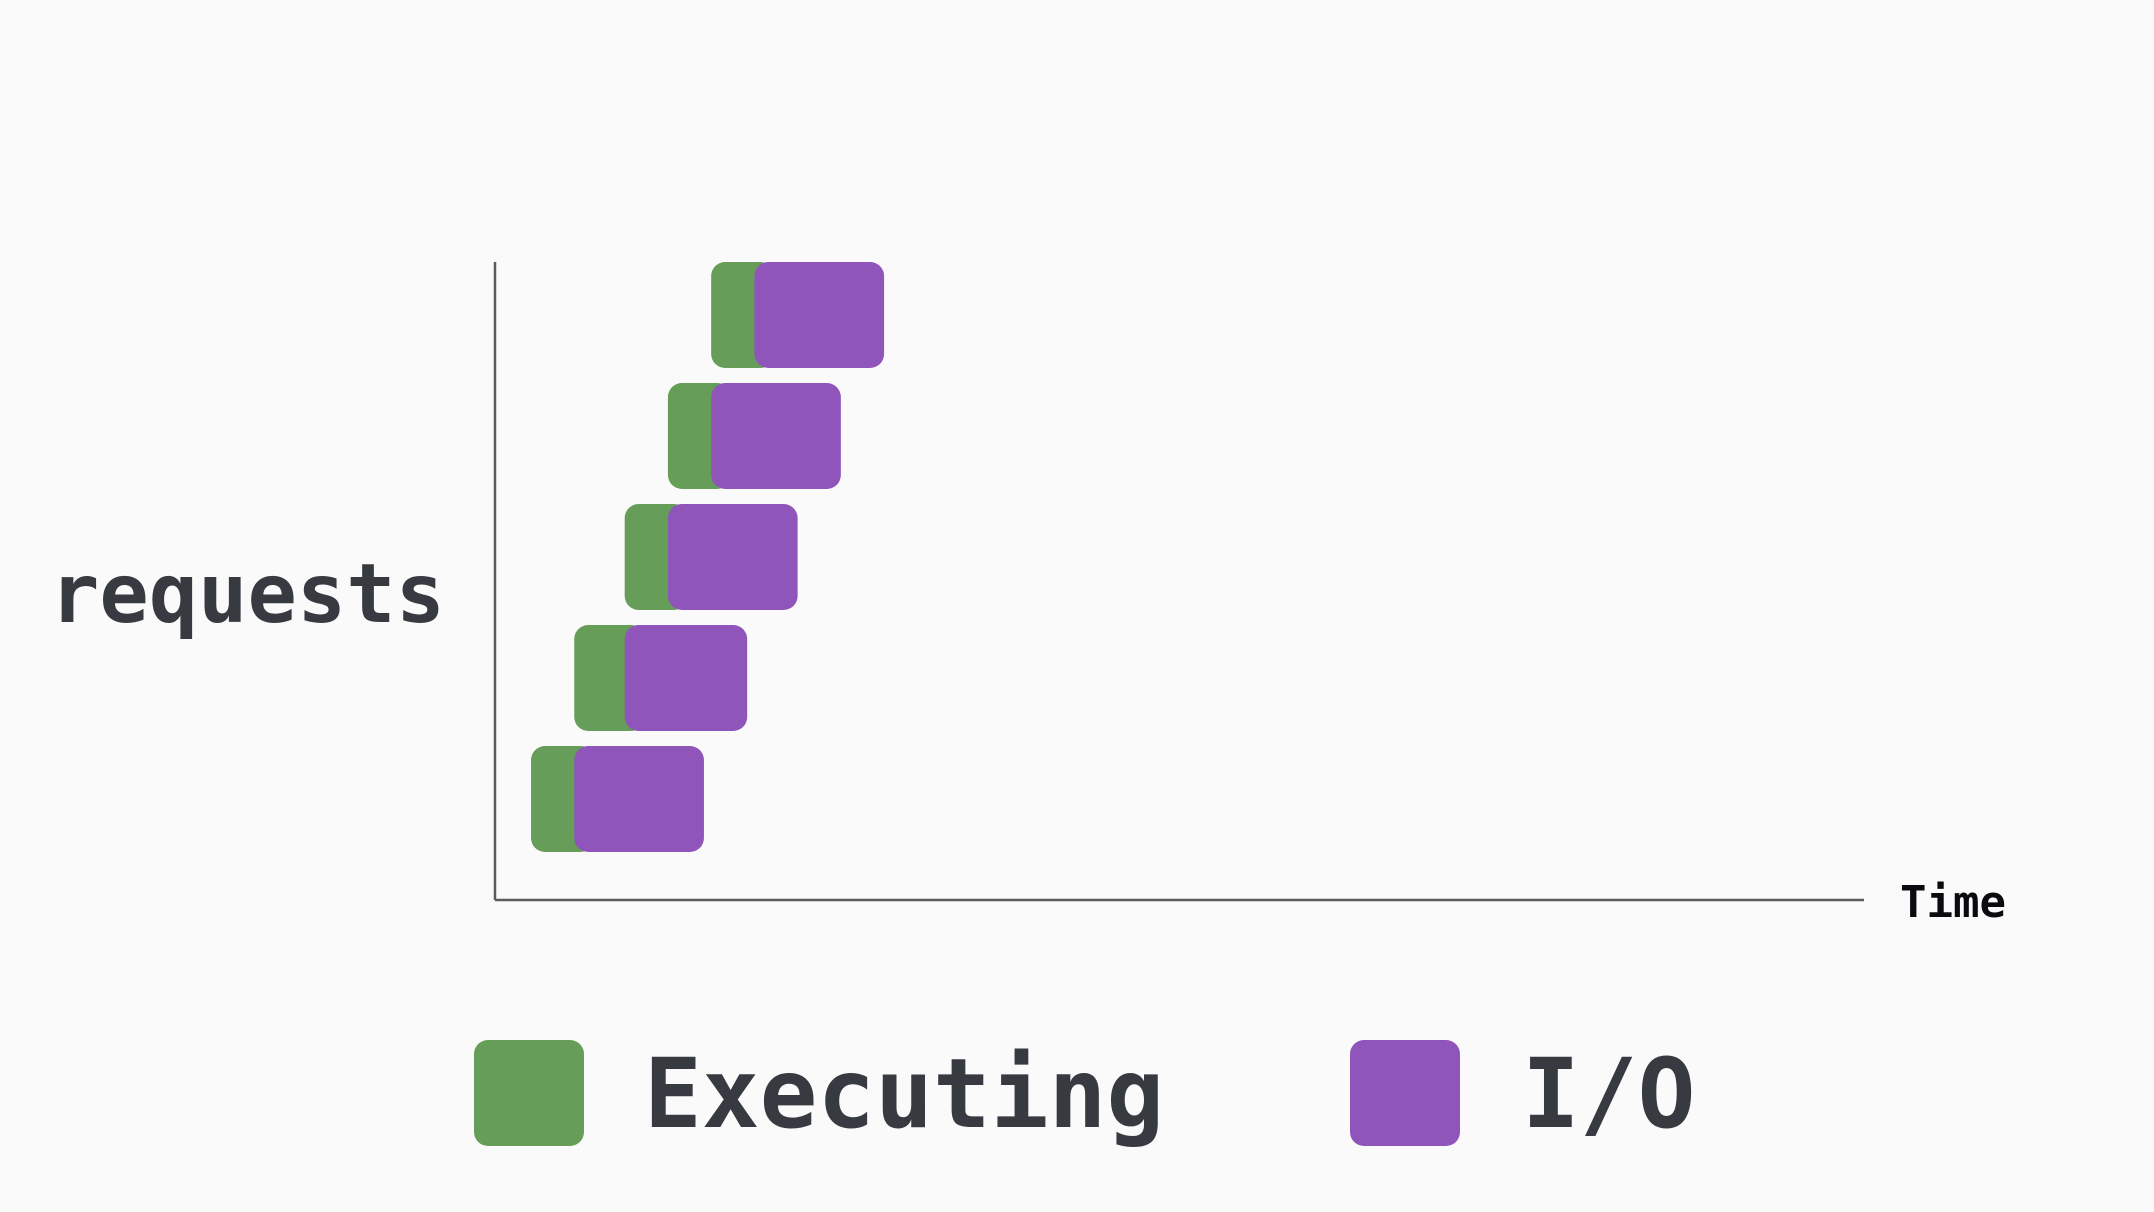 The image size is (2154, 1212). I want to click on legend-label-io: I/O, so click(1608, 1094).